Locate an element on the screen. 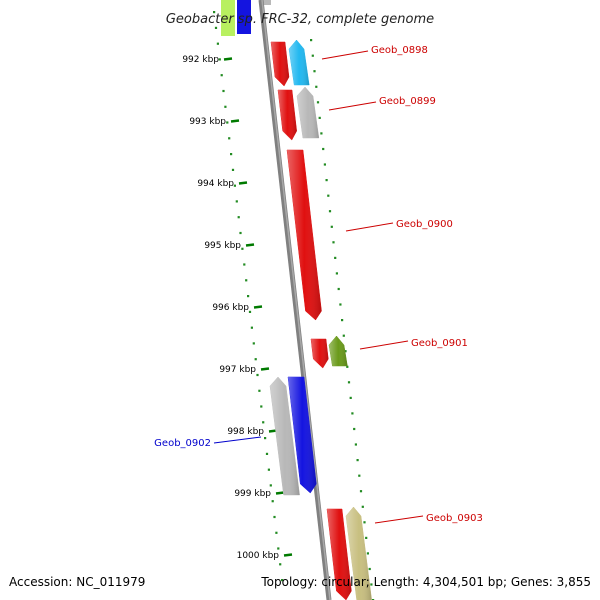 The width and height of the screenshot is (600, 600). partial-gene-gray is located at coordinates (265, 2).